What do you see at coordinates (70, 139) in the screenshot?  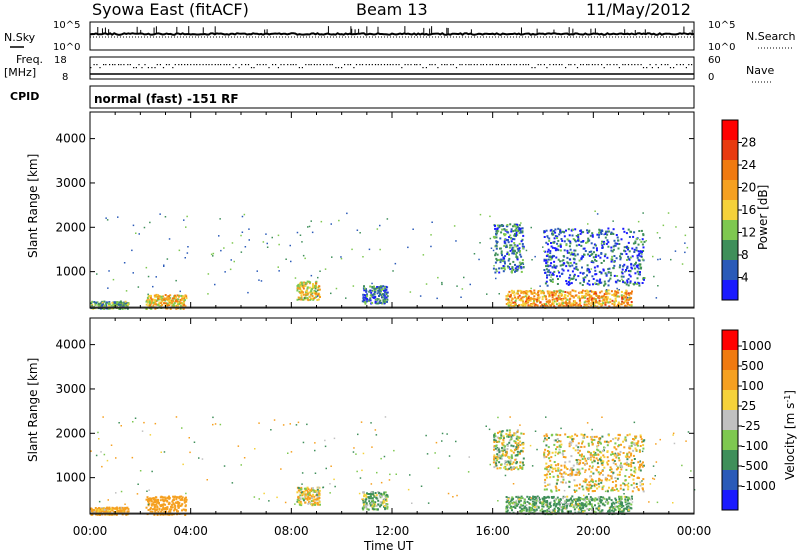 I see `power-y-tick-label: 4000` at bounding box center [70, 139].